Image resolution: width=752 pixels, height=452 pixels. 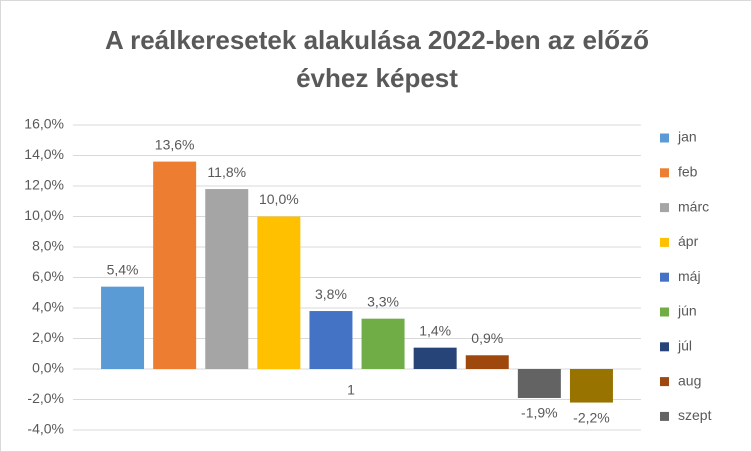 What do you see at coordinates (539, 413) in the screenshot?
I see `data-label: -1,9%` at bounding box center [539, 413].